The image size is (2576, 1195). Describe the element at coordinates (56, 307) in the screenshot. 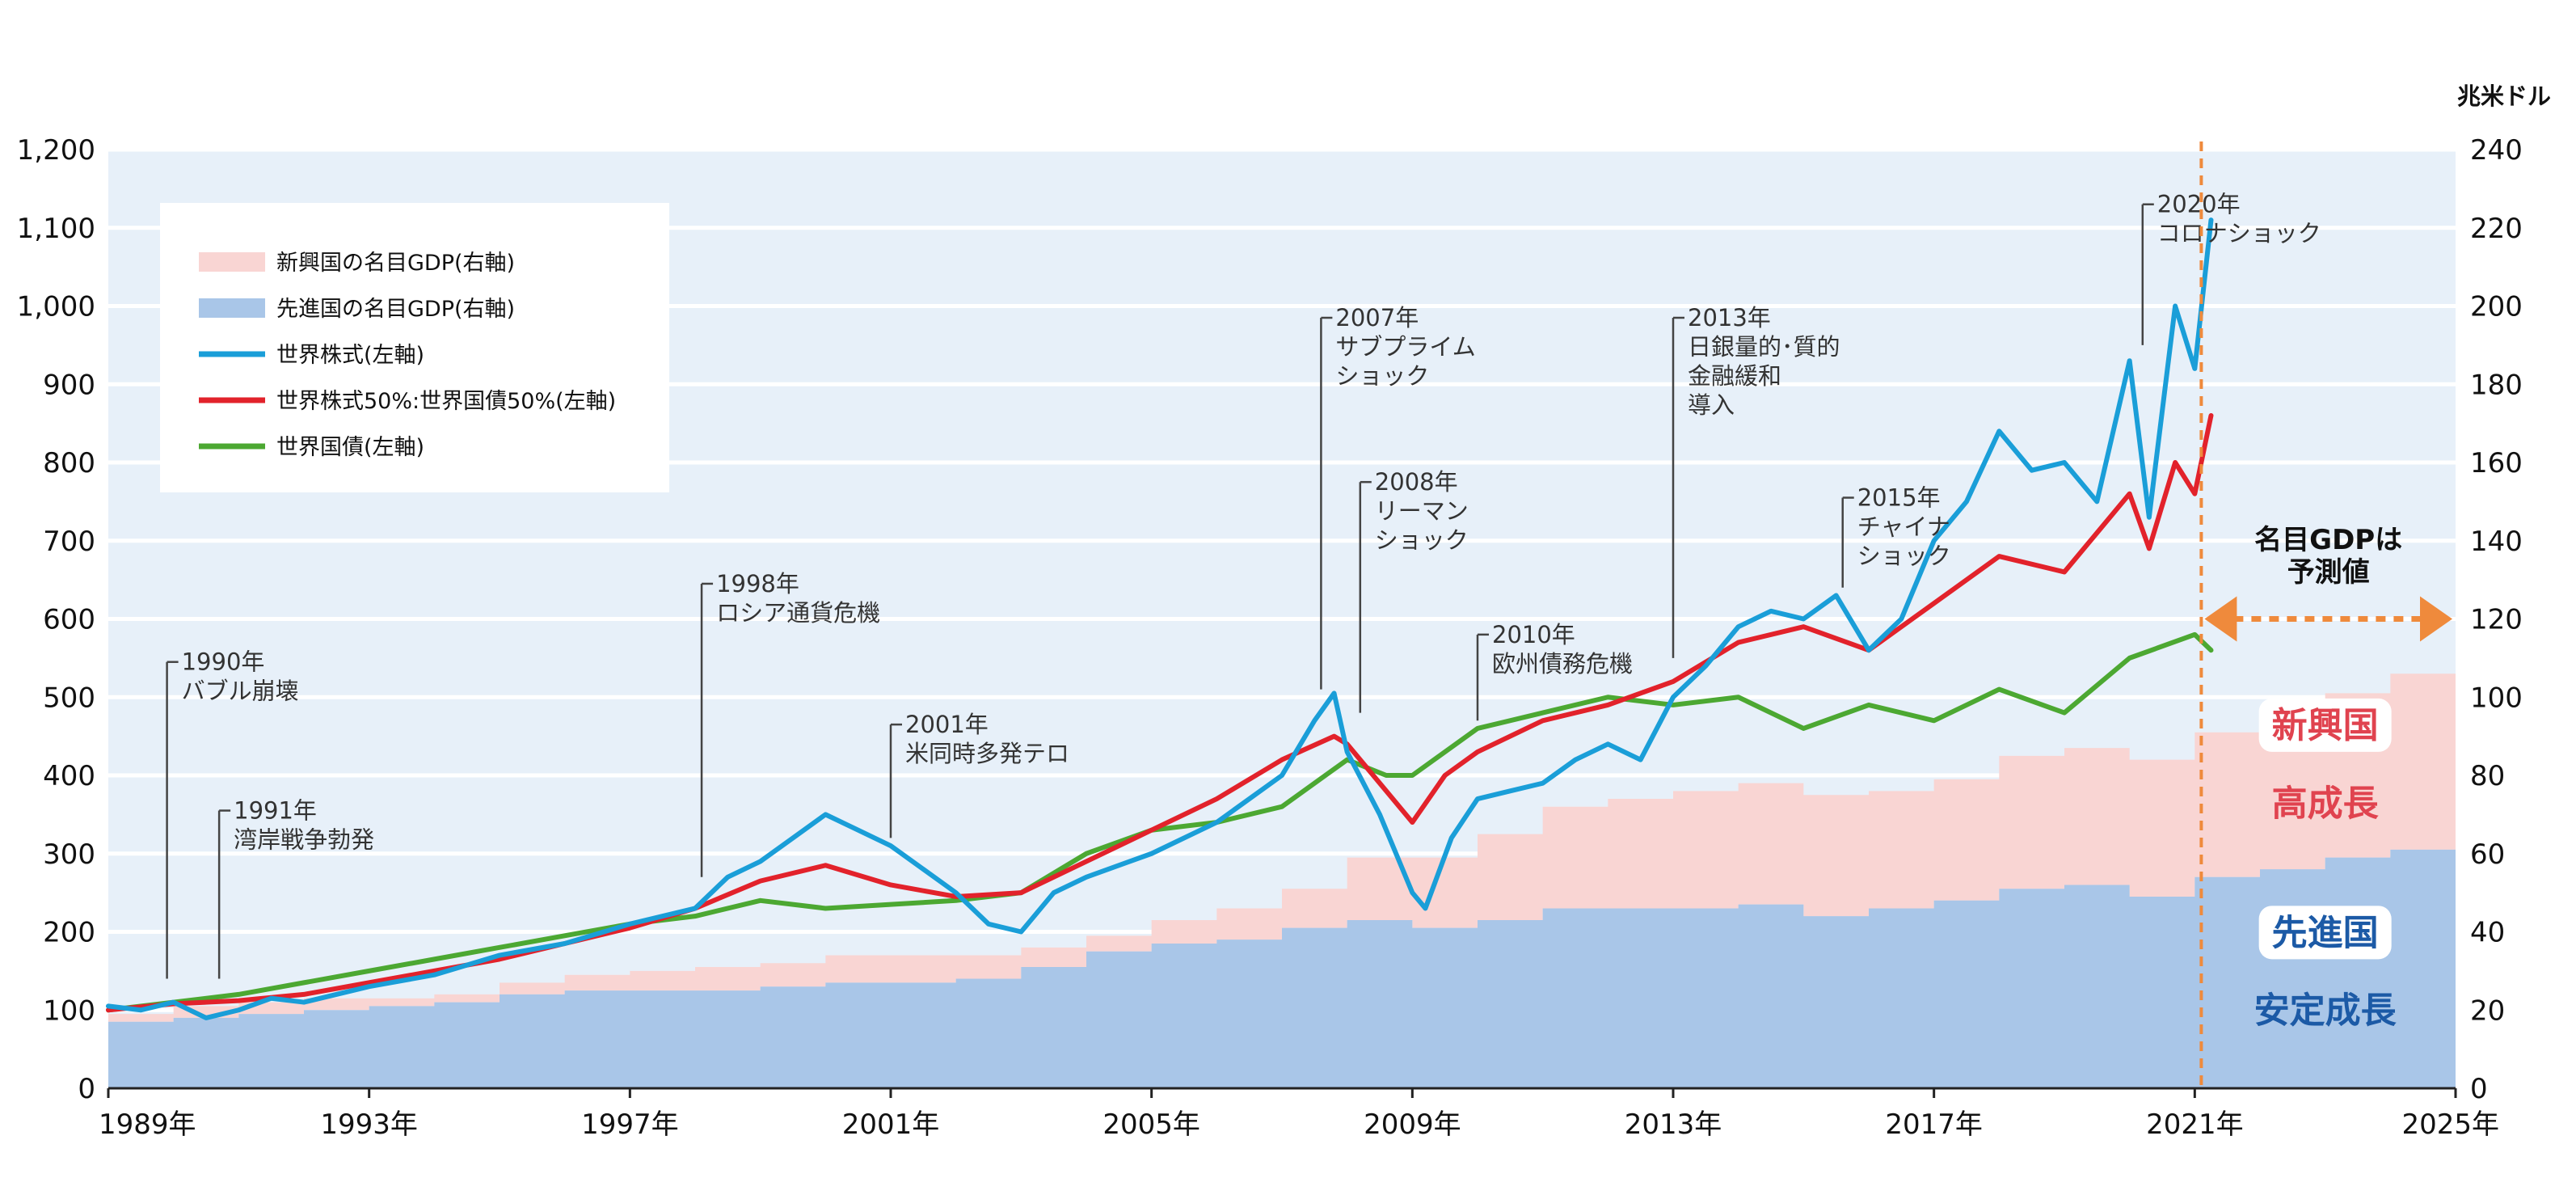

I see `left-axis-tick-label: 1,000` at that location.